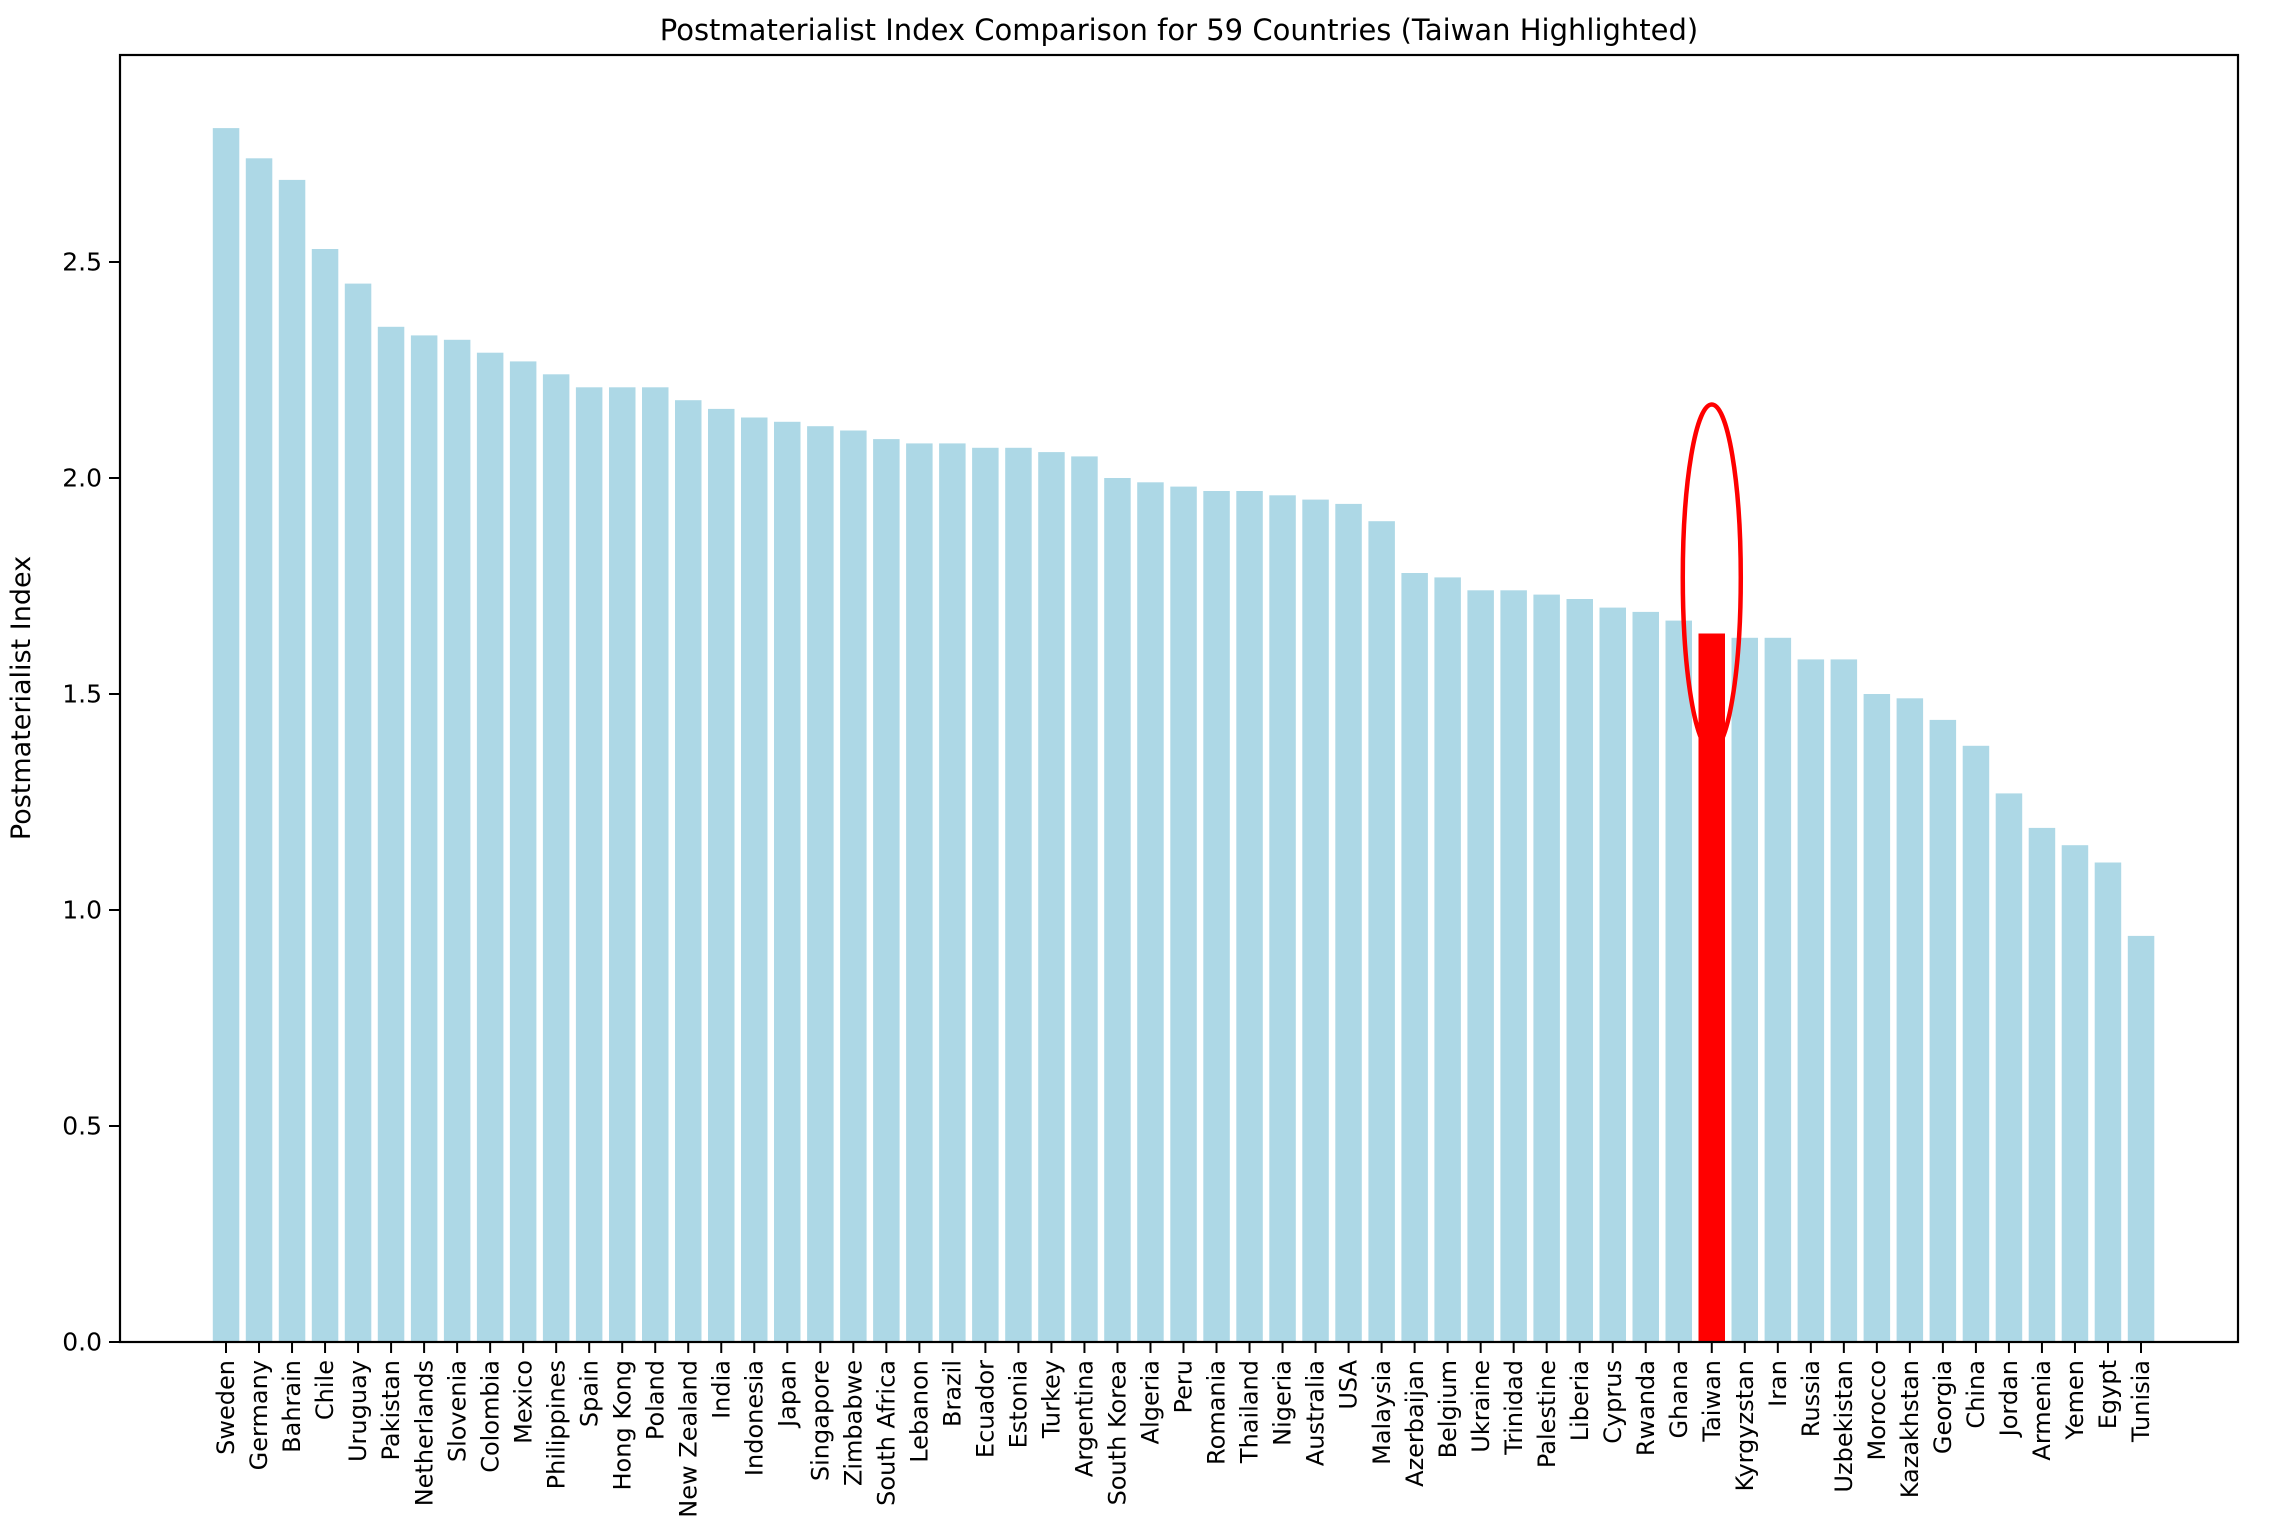  What do you see at coordinates (589, 1393) in the screenshot?
I see `x-tick-label: Spain` at bounding box center [589, 1393].